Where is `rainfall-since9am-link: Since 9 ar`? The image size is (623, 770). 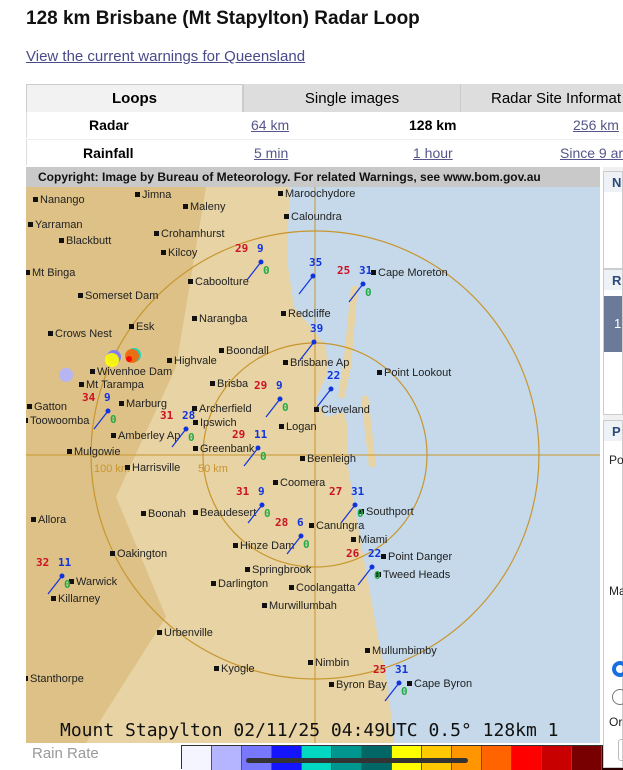 rainfall-since9am-link: Since 9 ar is located at coordinates (591, 153).